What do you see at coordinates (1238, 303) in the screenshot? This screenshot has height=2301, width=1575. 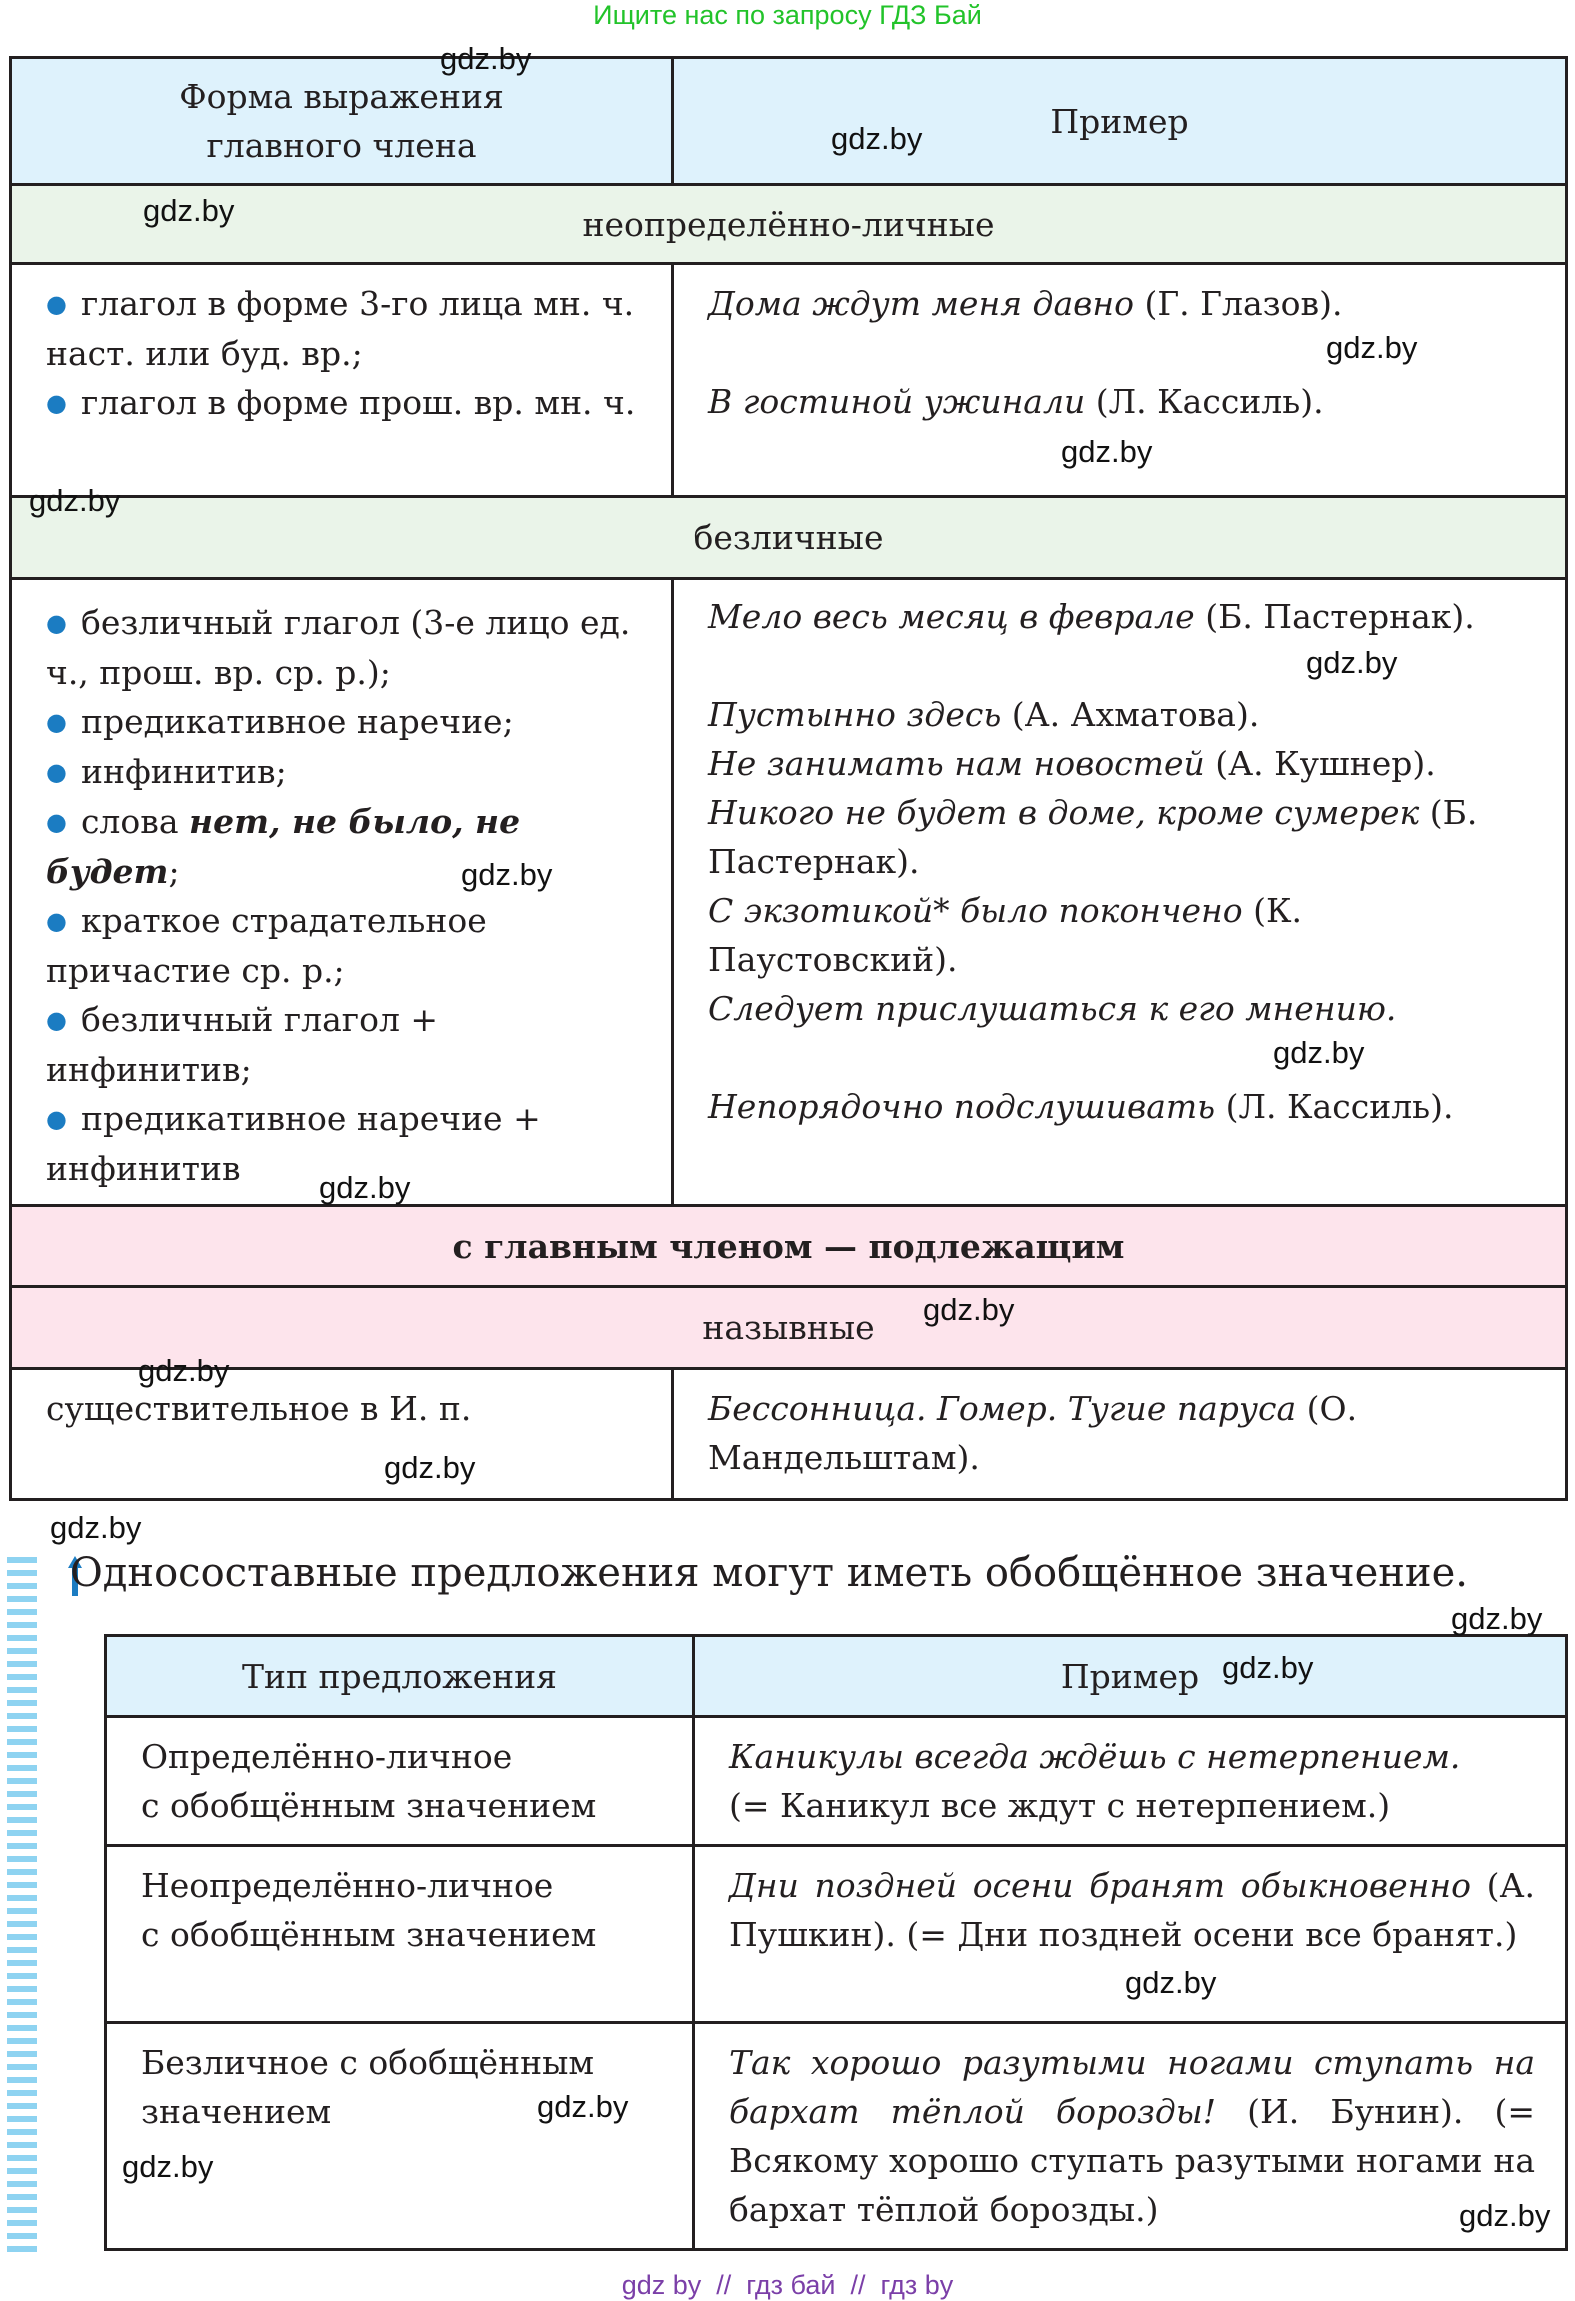 I see `example-author: (Г. Глазов).` at bounding box center [1238, 303].